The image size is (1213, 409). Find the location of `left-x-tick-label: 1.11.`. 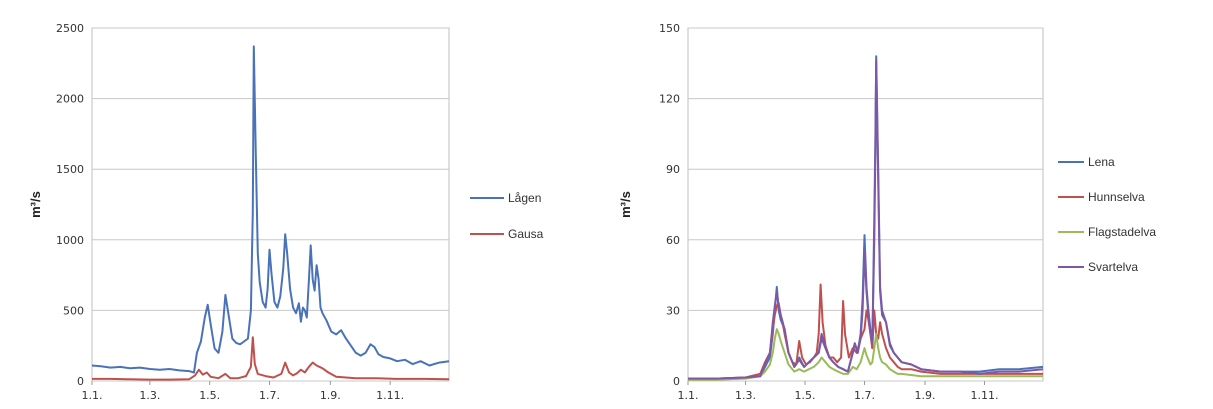

left-x-tick-label: 1.11. is located at coordinates (390, 395).